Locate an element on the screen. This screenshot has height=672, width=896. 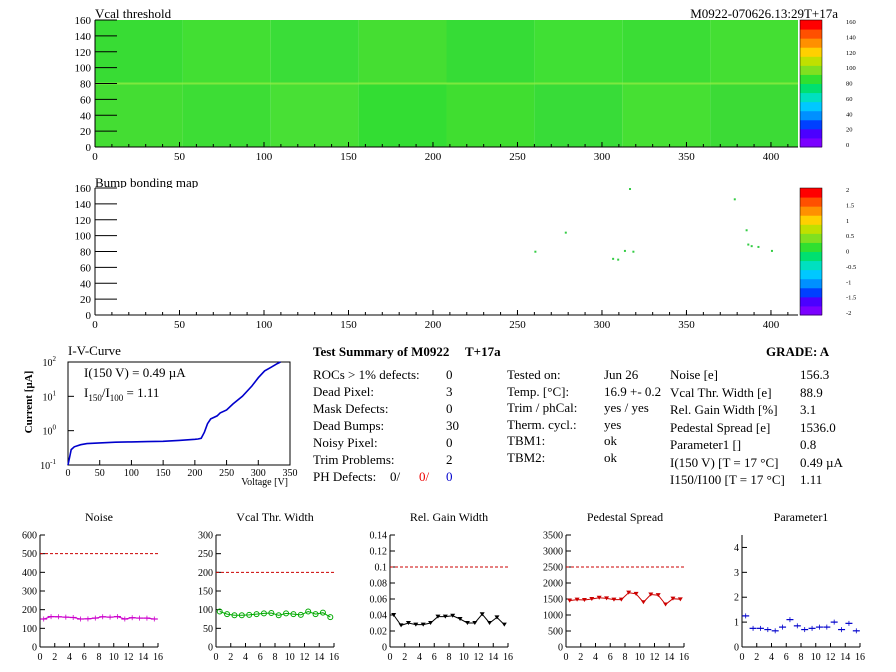
colorbar-tick-label: 0 is located at coordinates (847, 252).